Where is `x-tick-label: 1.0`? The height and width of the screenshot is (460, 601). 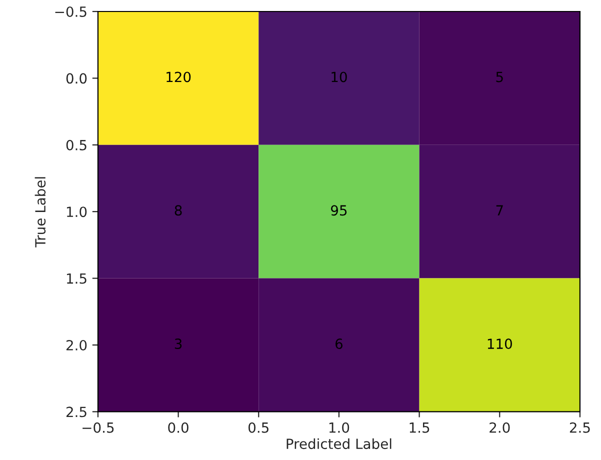
x-tick-label: 1.0 is located at coordinates (339, 427).